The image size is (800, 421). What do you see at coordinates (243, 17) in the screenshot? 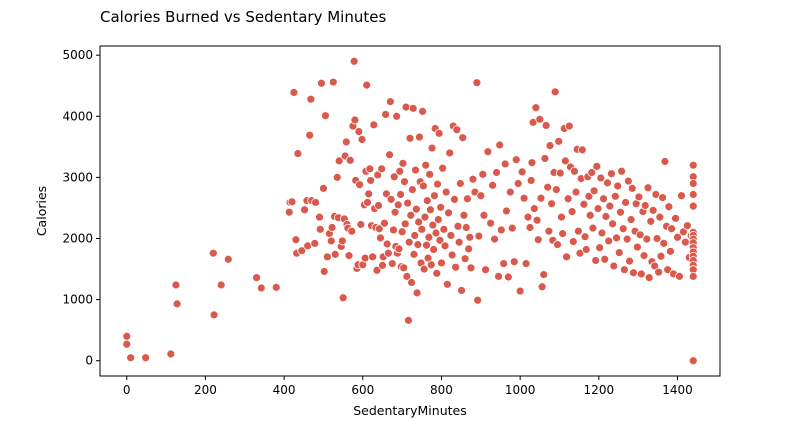
I see `chart-title: Calories Burned vs Sedentary Minutes` at bounding box center [243, 17].